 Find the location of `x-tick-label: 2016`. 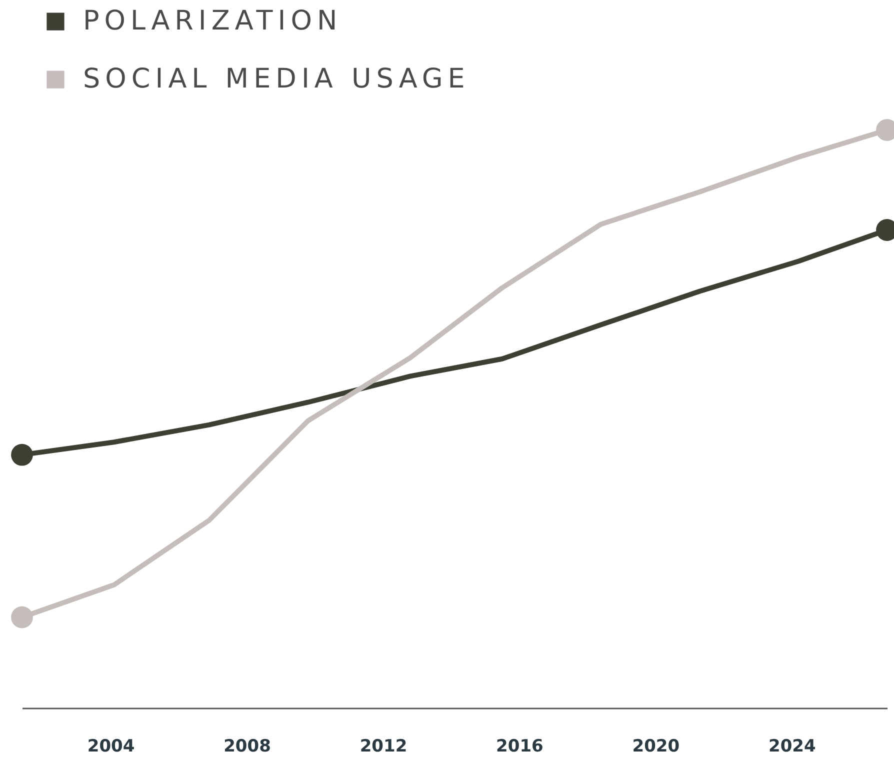

x-tick-label: 2016 is located at coordinates (520, 746).